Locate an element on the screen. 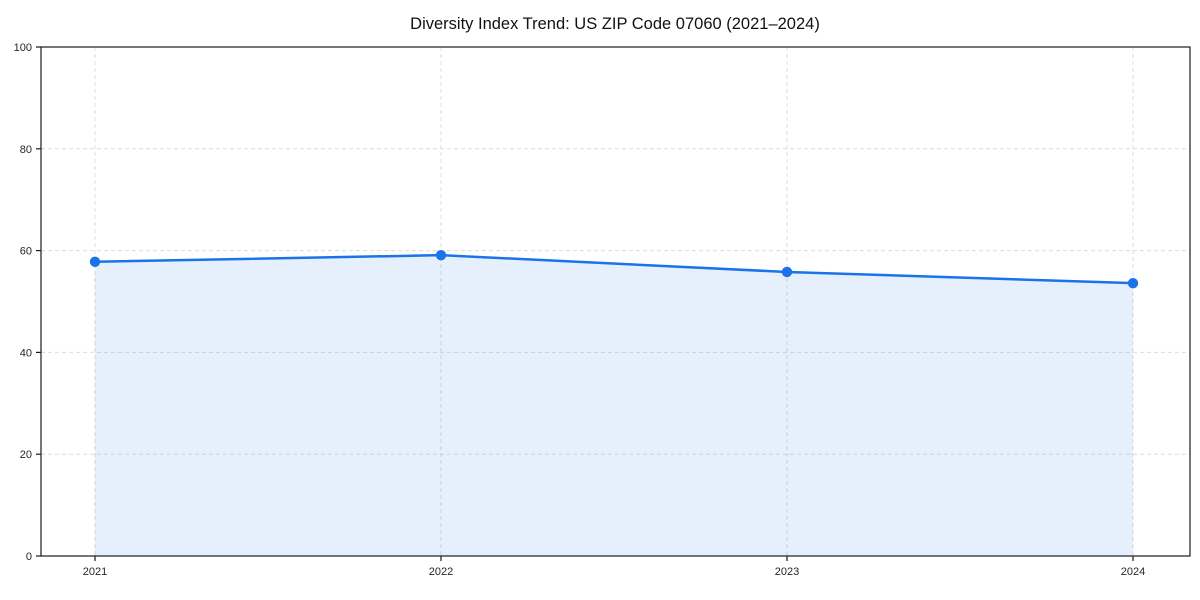 The image size is (1200, 600). x-tick-label: 2024 is located at coordinates (1133, 572).